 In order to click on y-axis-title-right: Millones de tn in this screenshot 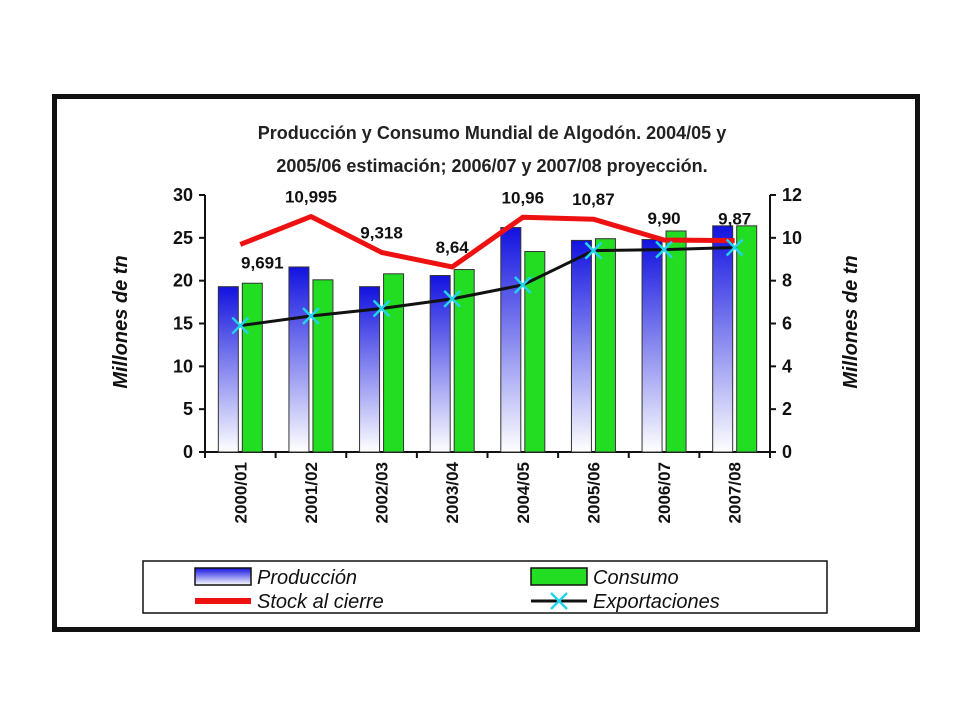, I will do `click(851, 321)`.